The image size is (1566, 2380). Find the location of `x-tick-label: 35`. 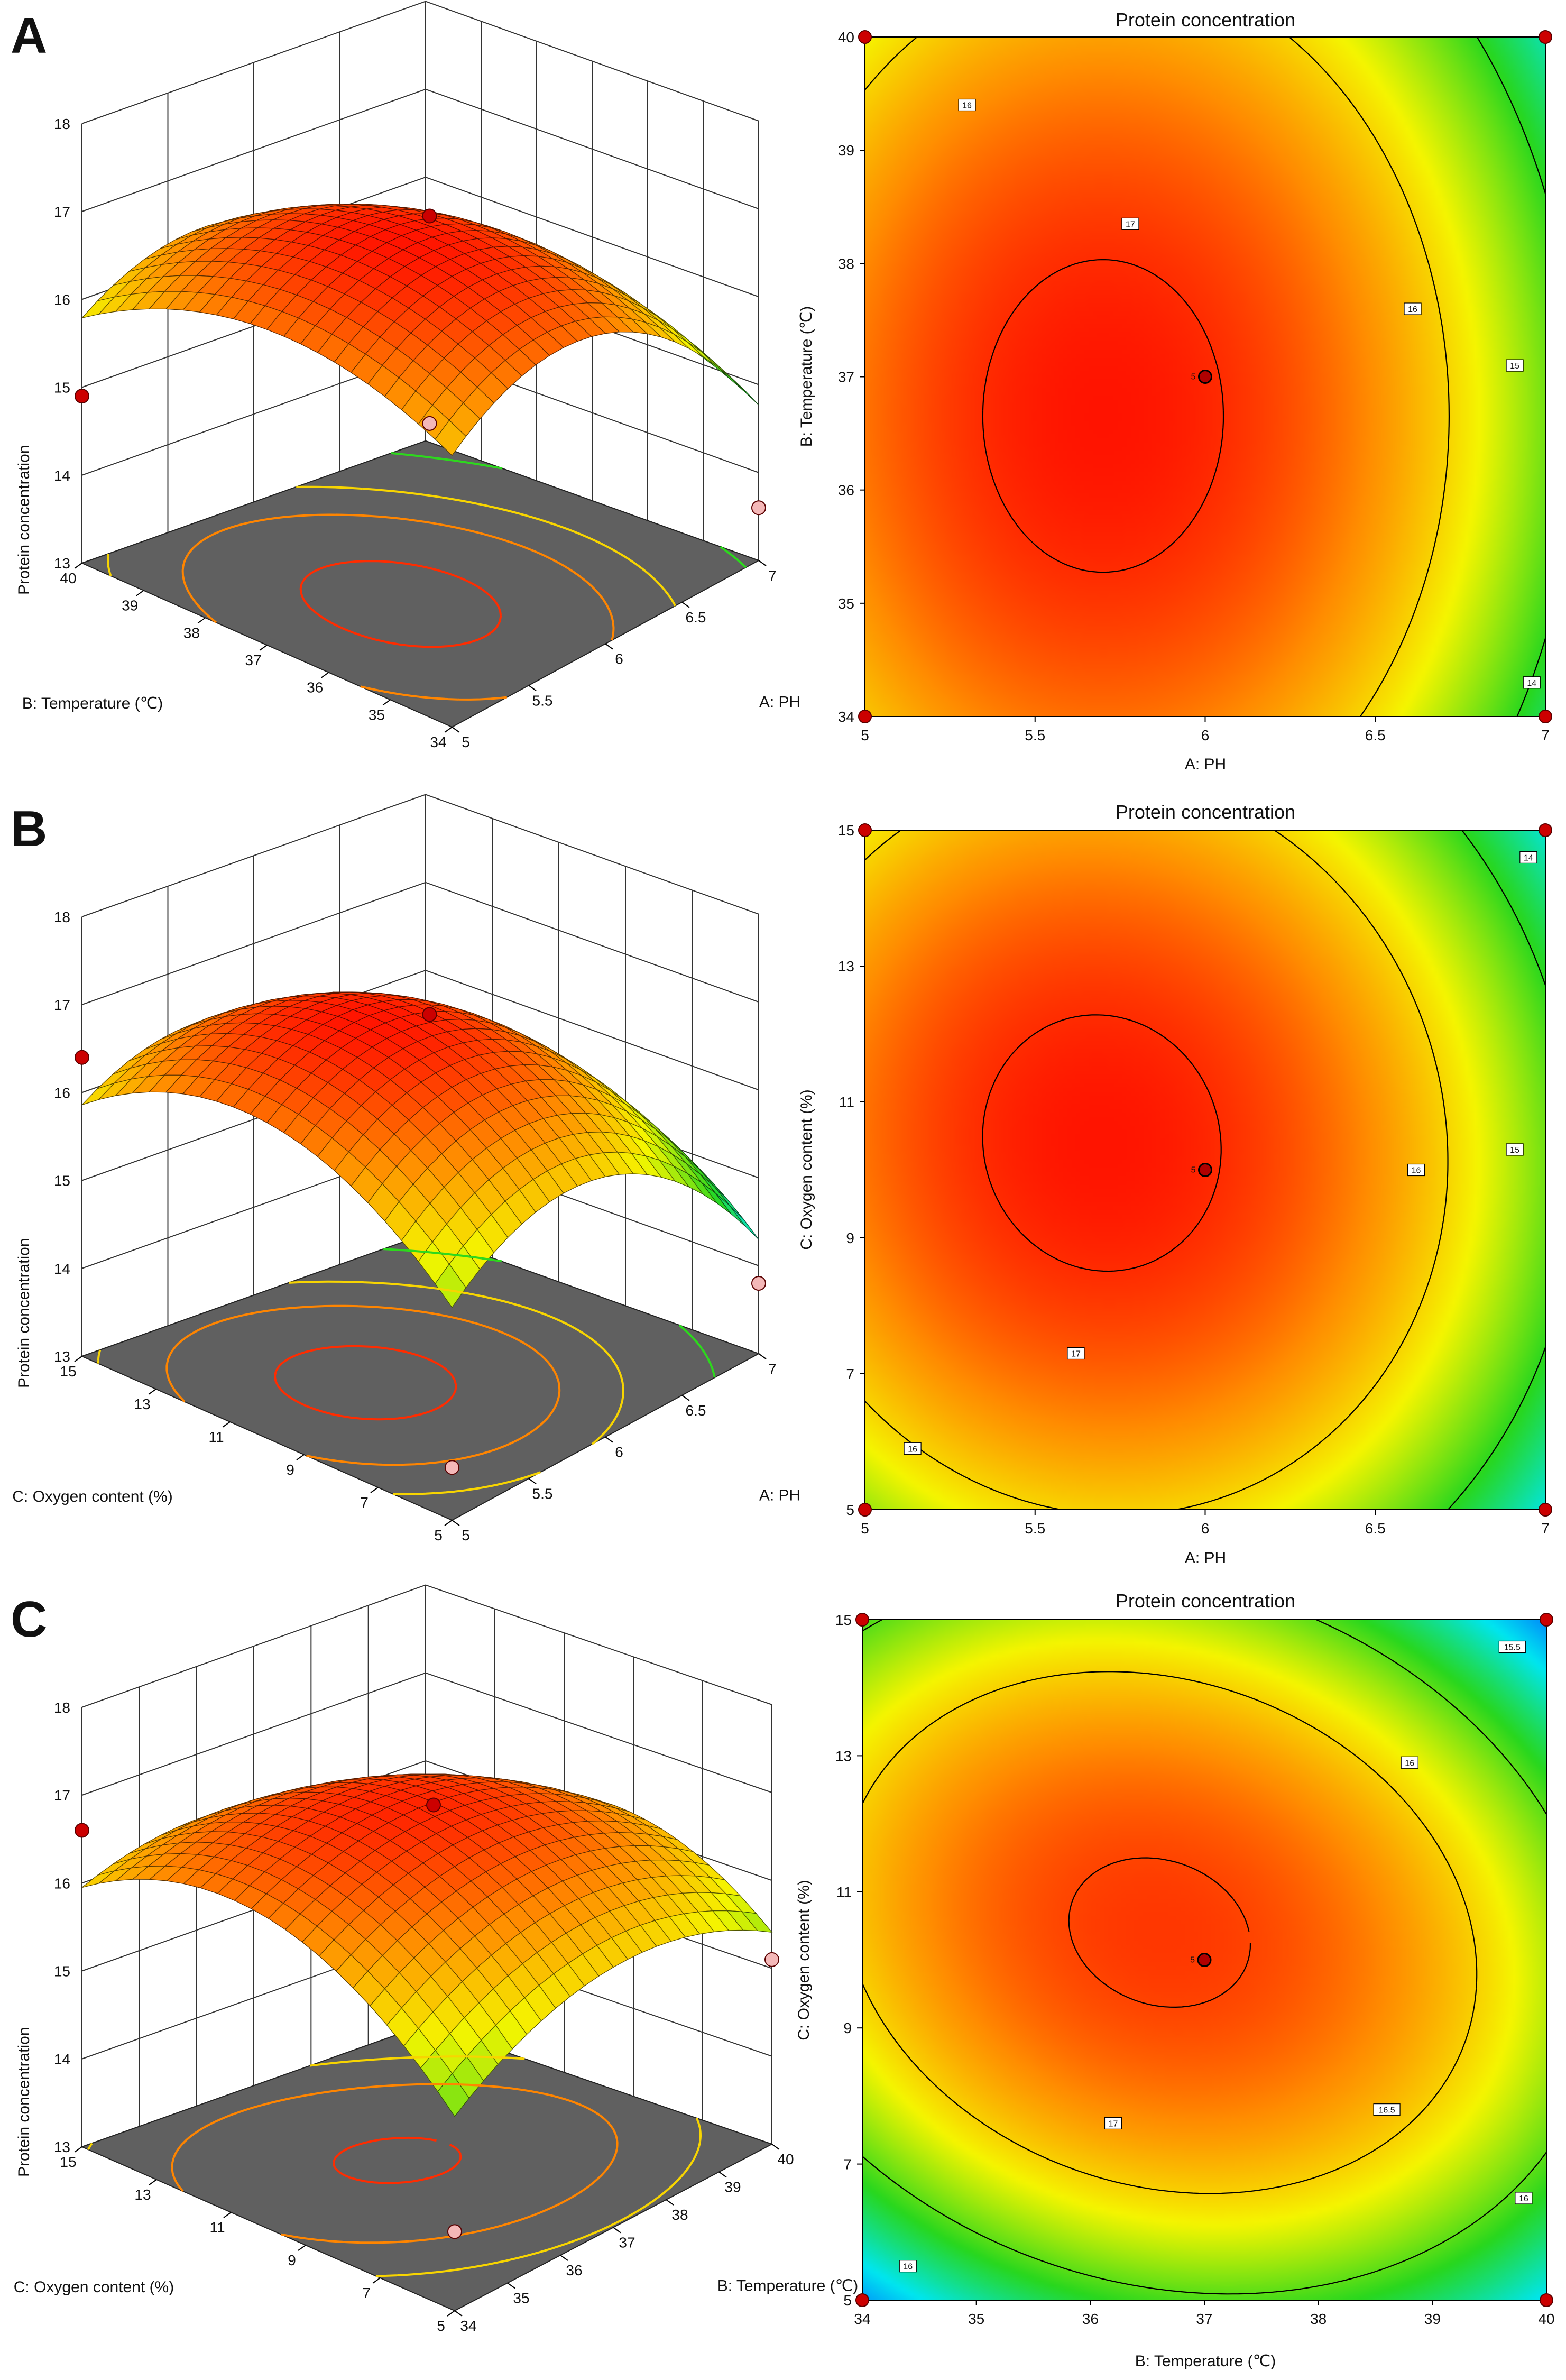

x-tick-label: 35 is located at coordinates (521, 2298).